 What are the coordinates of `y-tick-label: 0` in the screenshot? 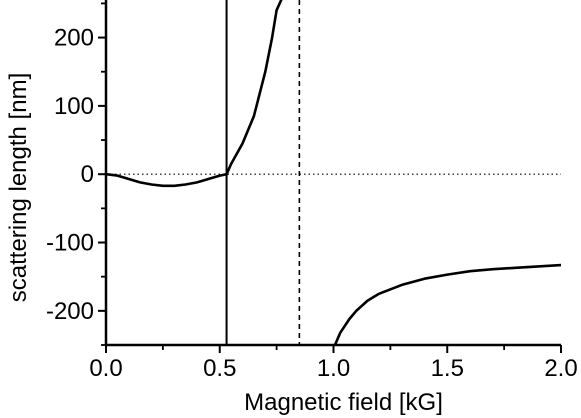 It's located at (87, 174).